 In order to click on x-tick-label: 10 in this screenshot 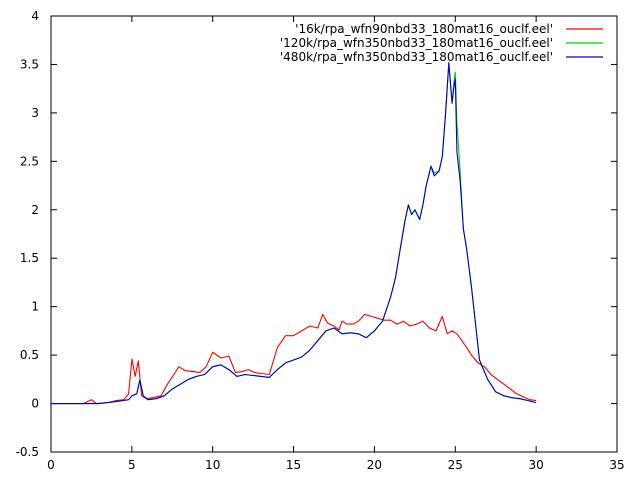, I will do `click(212, 465)`.